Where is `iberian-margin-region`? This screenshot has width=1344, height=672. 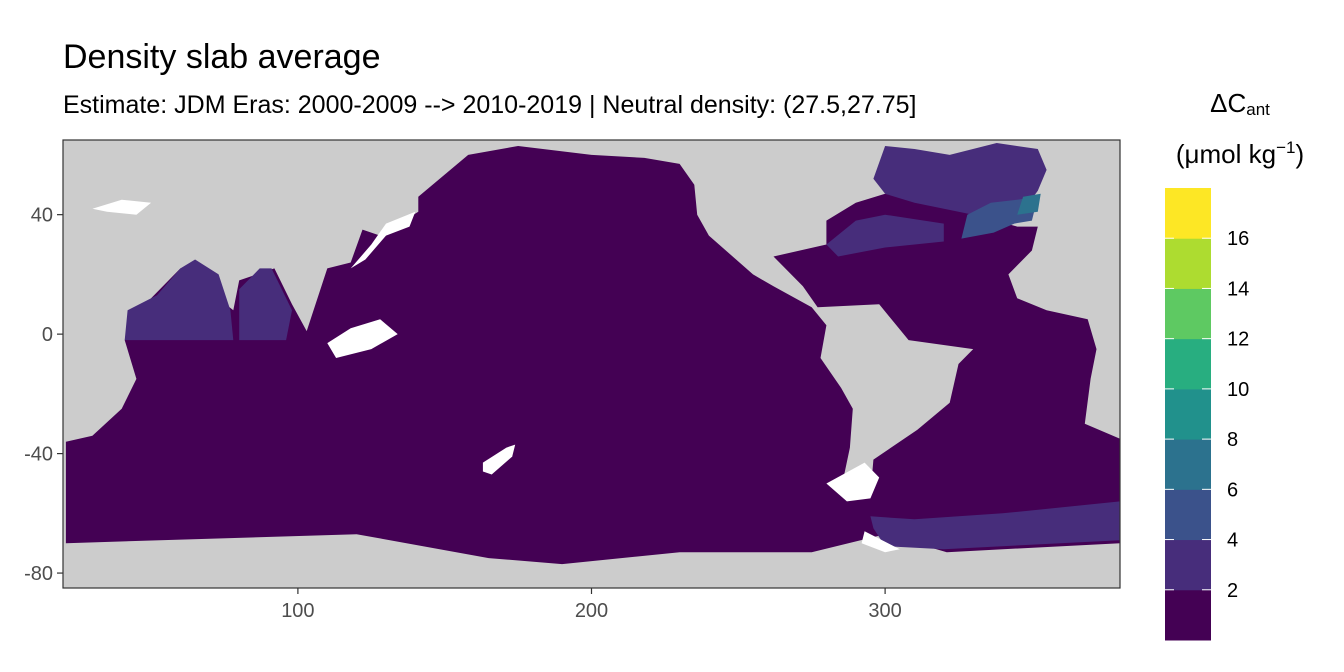 iberian-margin-region is located at coordinates (1029, 204).